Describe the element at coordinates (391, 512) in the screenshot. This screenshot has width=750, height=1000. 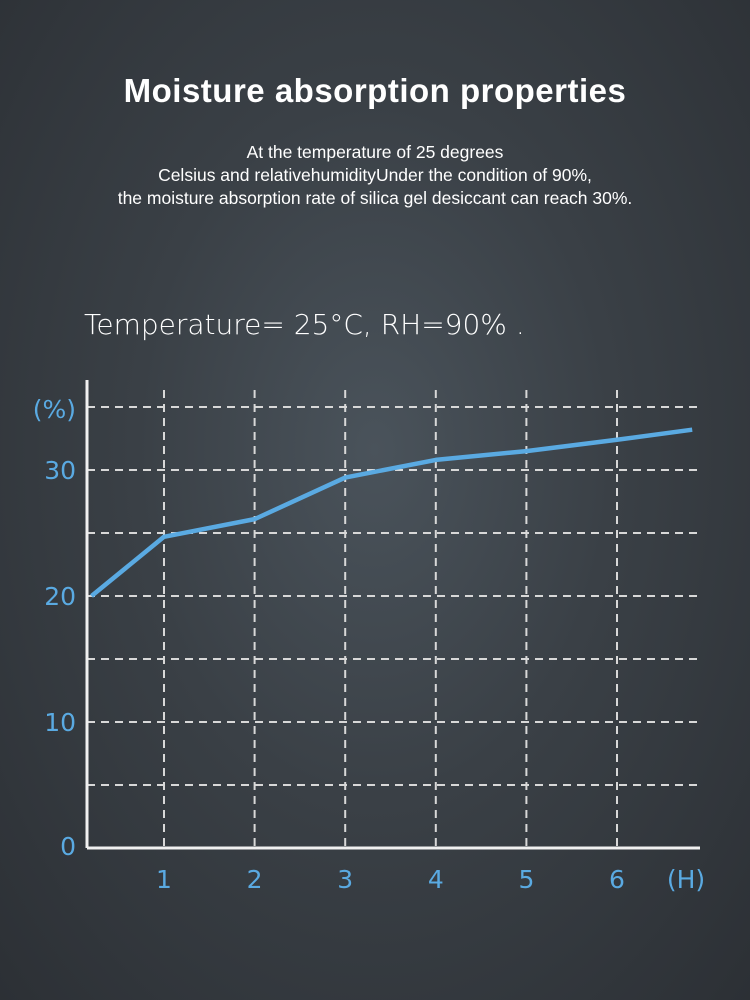
I see `series-line` at that location.